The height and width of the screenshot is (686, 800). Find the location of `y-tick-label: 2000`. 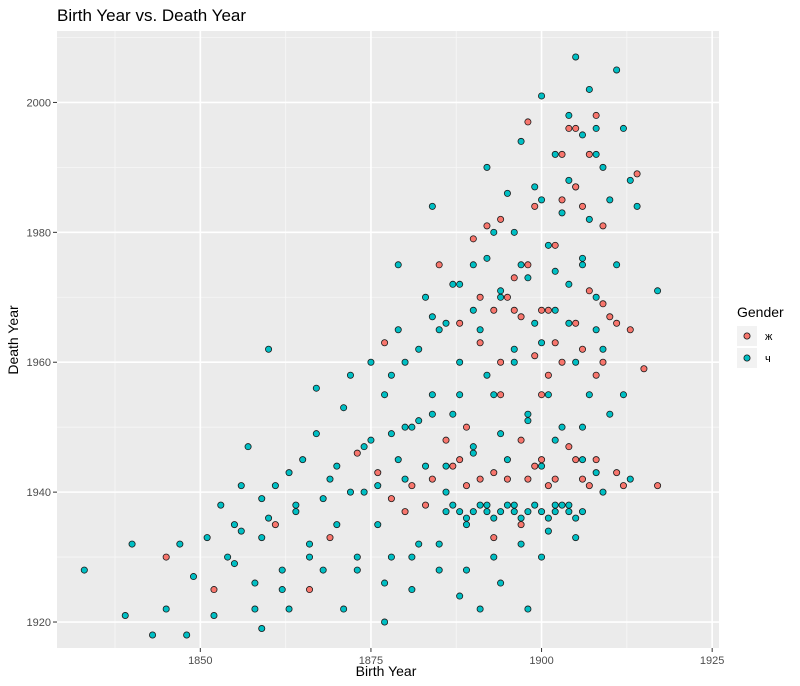

y-tick-label: 2000 is located at coordinates (39, 103).